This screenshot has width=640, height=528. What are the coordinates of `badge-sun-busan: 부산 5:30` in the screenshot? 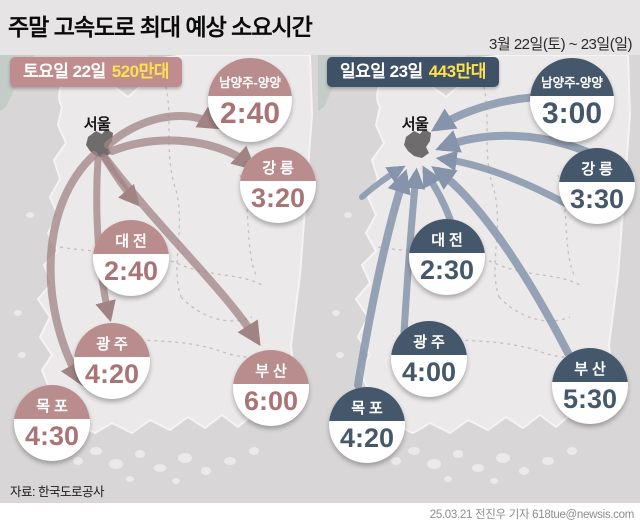 It's located at (590, 386).